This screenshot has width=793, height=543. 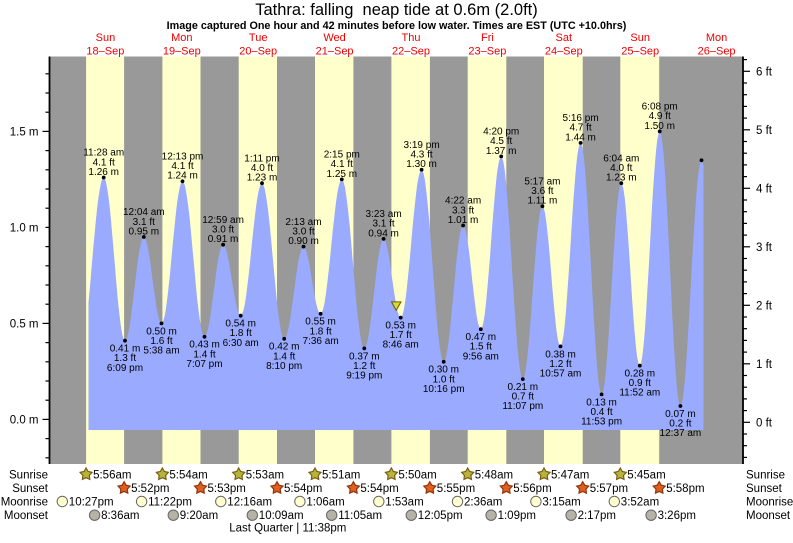 What do you see at coordinates (764, 365) in the screenshot?
I see `svg-text: 1 ft` at bounding box center [764, 365].